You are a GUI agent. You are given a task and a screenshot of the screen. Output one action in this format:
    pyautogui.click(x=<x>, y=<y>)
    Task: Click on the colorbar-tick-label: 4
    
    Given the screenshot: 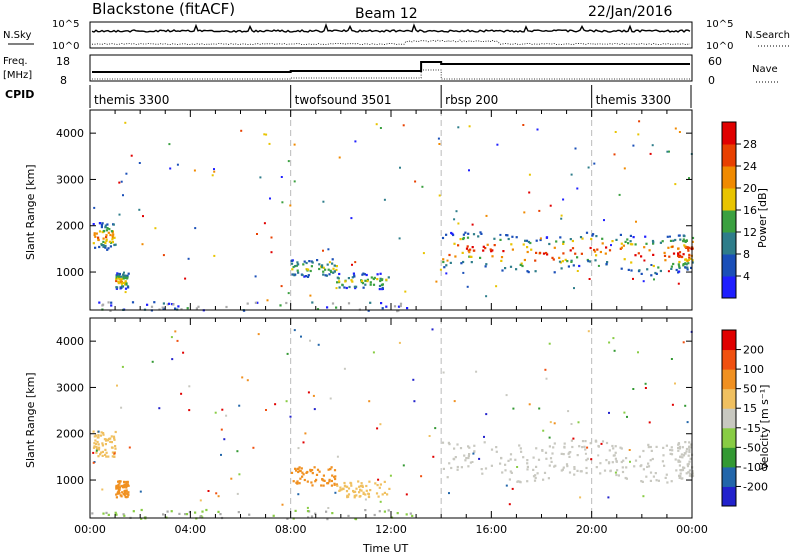 What is the action you would take?
    pyautogui.click(x=746, y=276)
    